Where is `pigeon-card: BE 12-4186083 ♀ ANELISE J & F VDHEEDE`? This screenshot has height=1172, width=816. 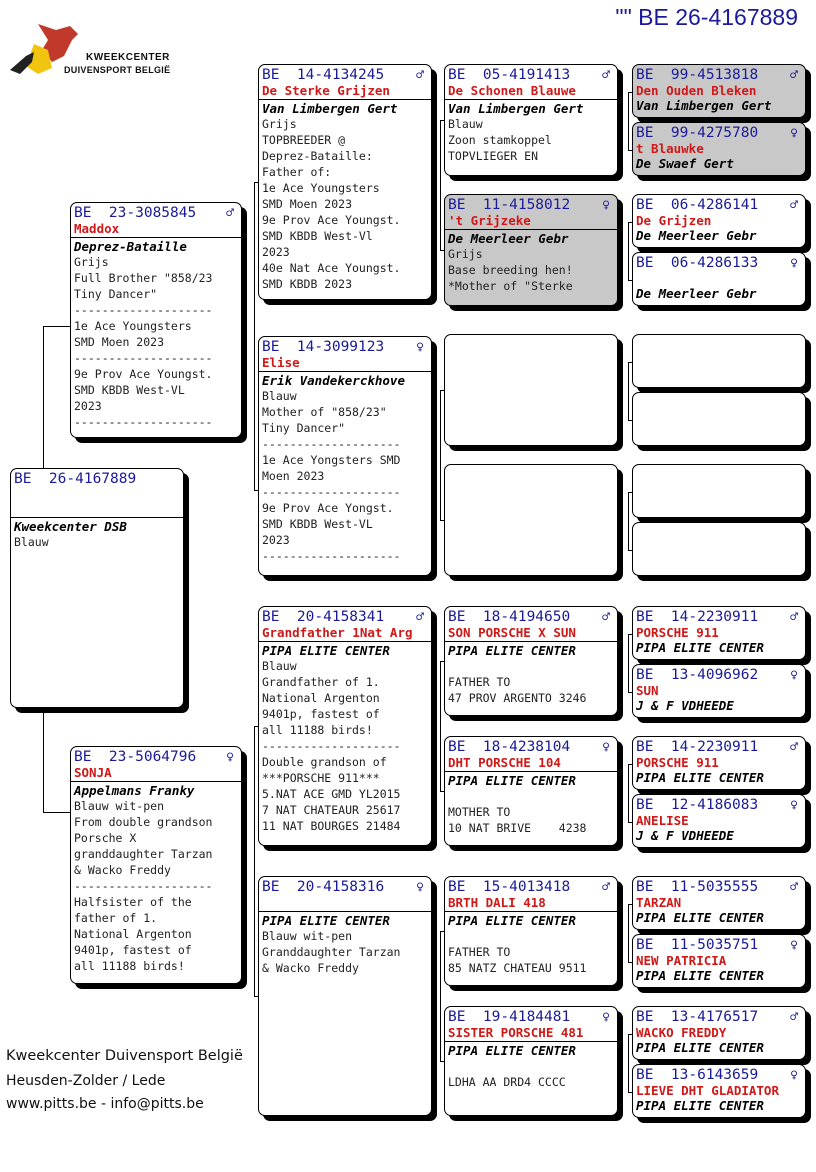 pigeon-card: BE 12-4186083 ♀ ANELISE J & F VDHEEDE is located at coordinates (719, 821).